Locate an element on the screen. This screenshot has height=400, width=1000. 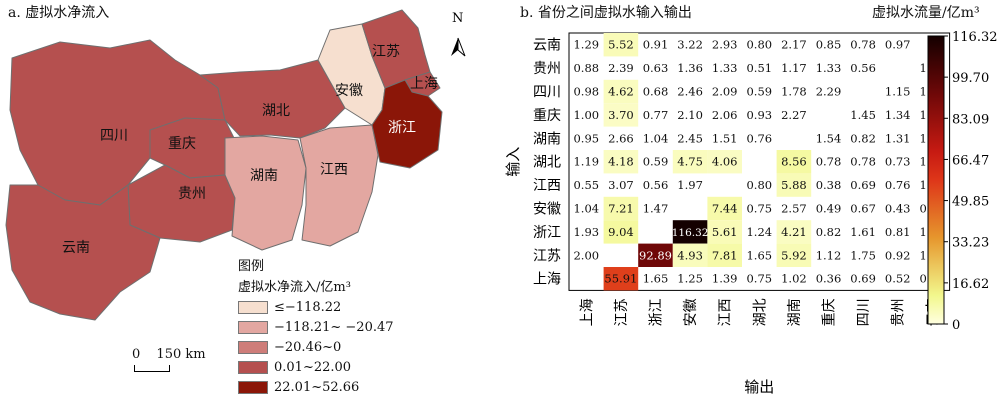
region-zhejiang is located at coordinates (407, 124).